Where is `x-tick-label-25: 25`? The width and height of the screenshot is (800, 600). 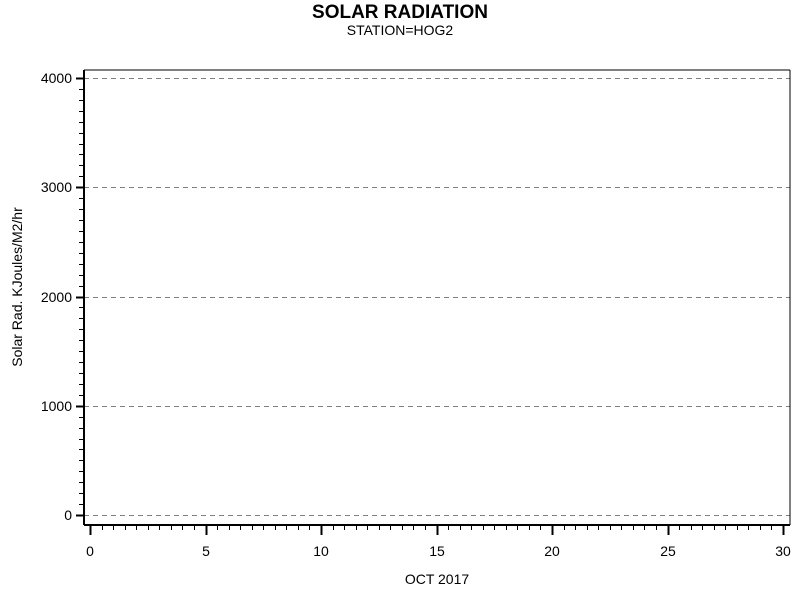
x-tick-label-25: 25 is located at coordinates (668, 551).